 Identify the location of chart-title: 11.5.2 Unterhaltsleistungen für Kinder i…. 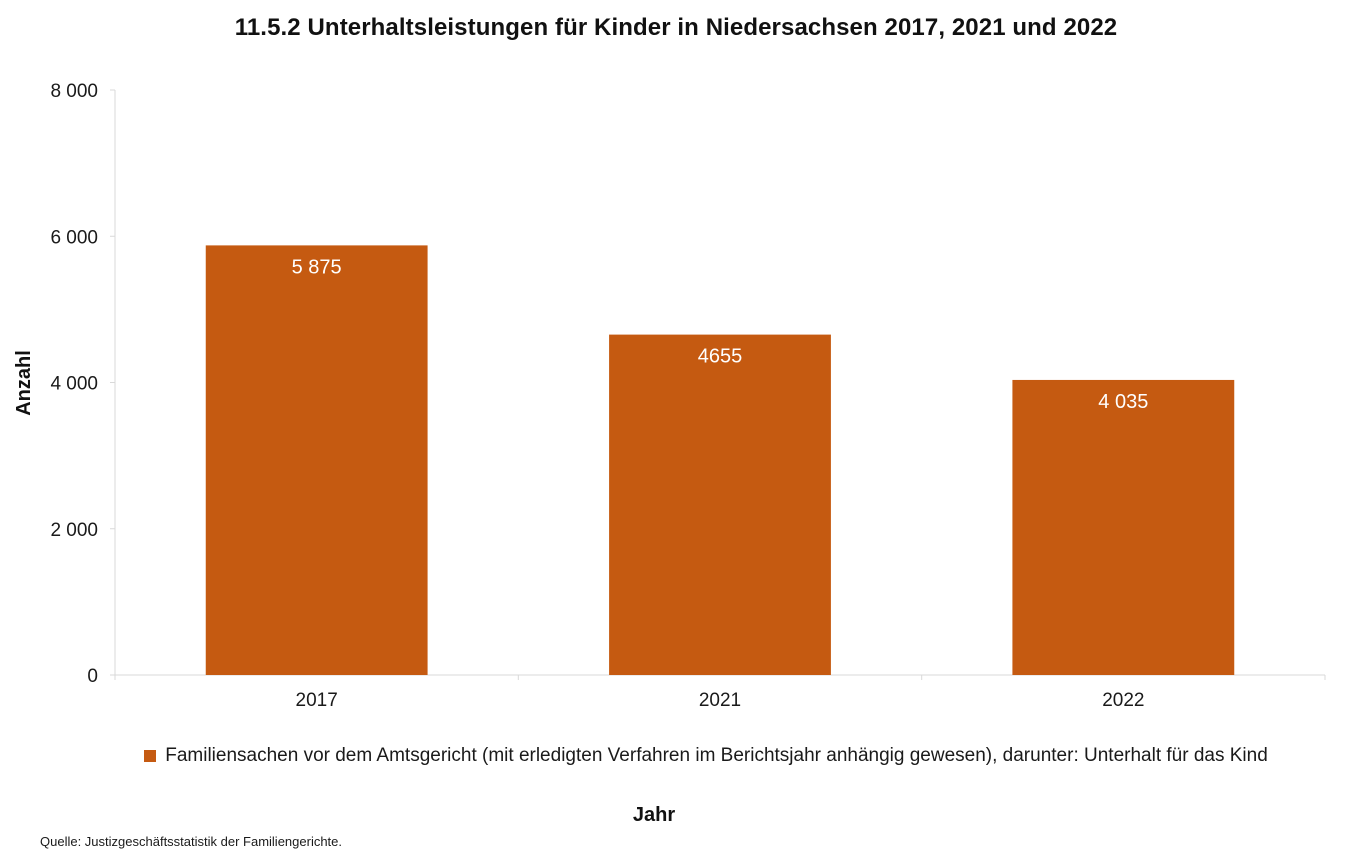
(676, 27).